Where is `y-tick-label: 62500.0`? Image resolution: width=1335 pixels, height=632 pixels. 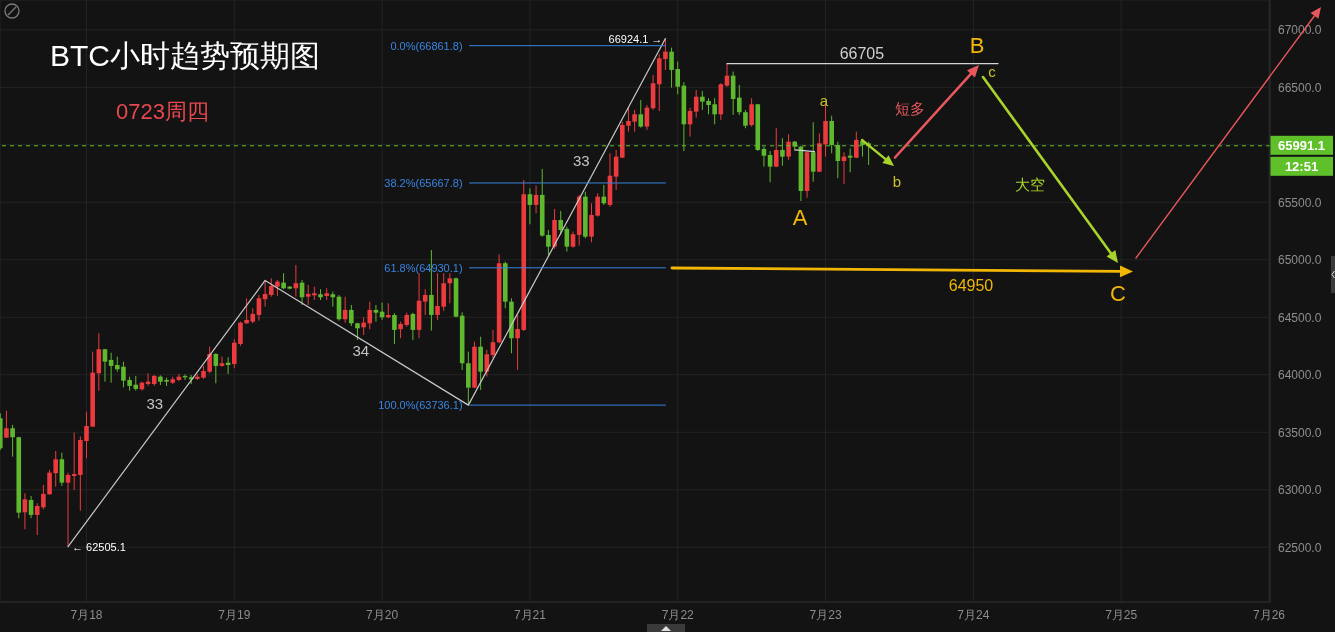
y-tick-label: 62500.0 is located at coordinates (1300, 547).